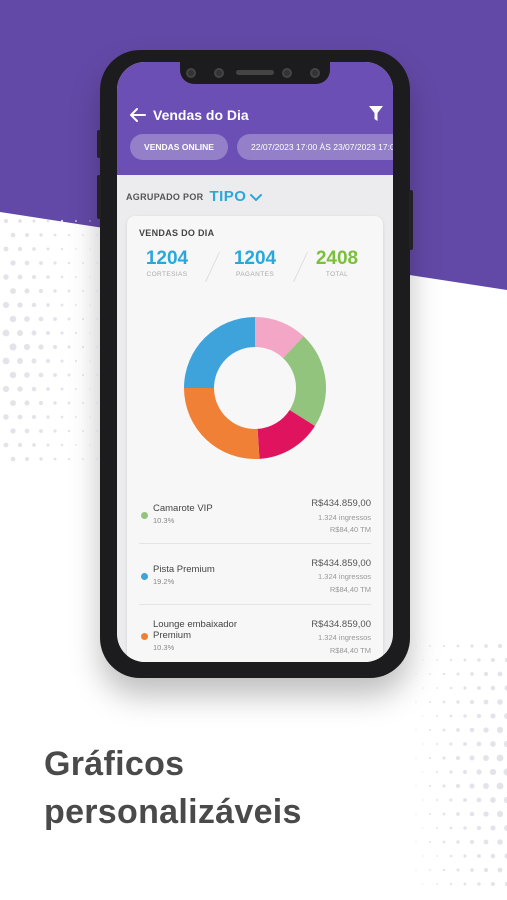 This screenshot has height=900, width=507. I want to click on item-amount: R$434.859,00, so click(341, 563).